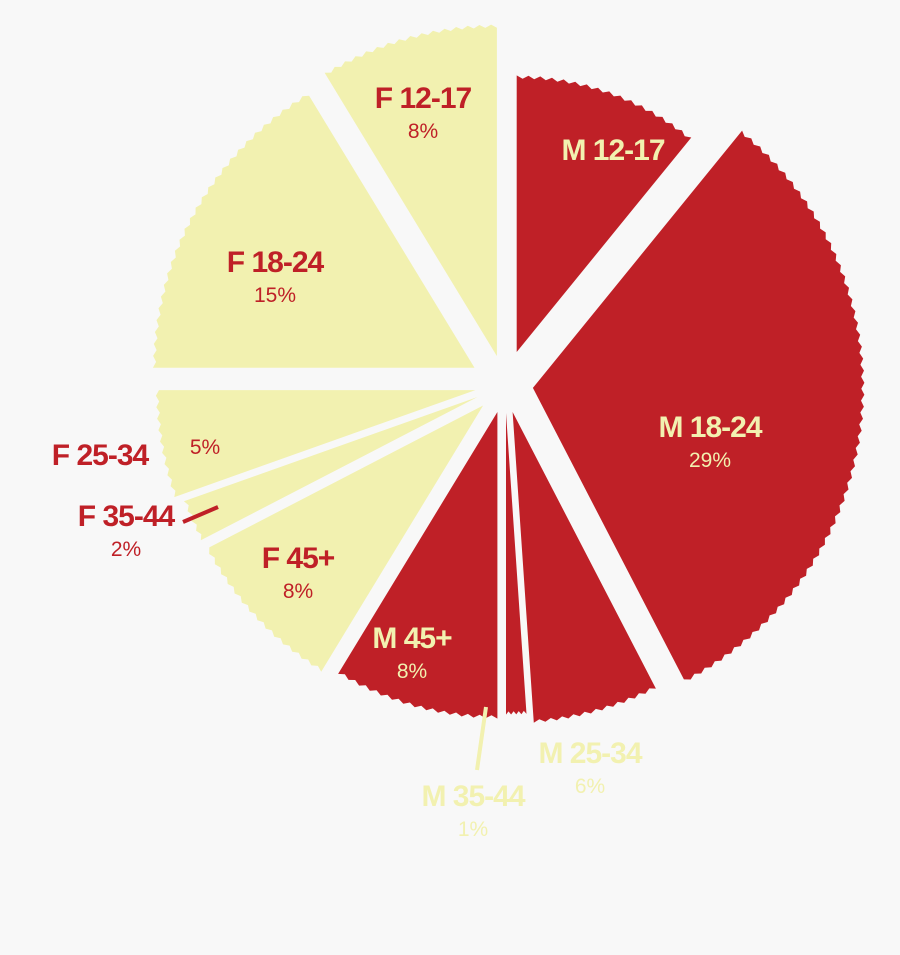 Image resolution: width=900 pixels, height=955 pixels. Describe the element at coordinates (473, 796) in the screenshot. I see `slice-label: M 35-44` at that location.